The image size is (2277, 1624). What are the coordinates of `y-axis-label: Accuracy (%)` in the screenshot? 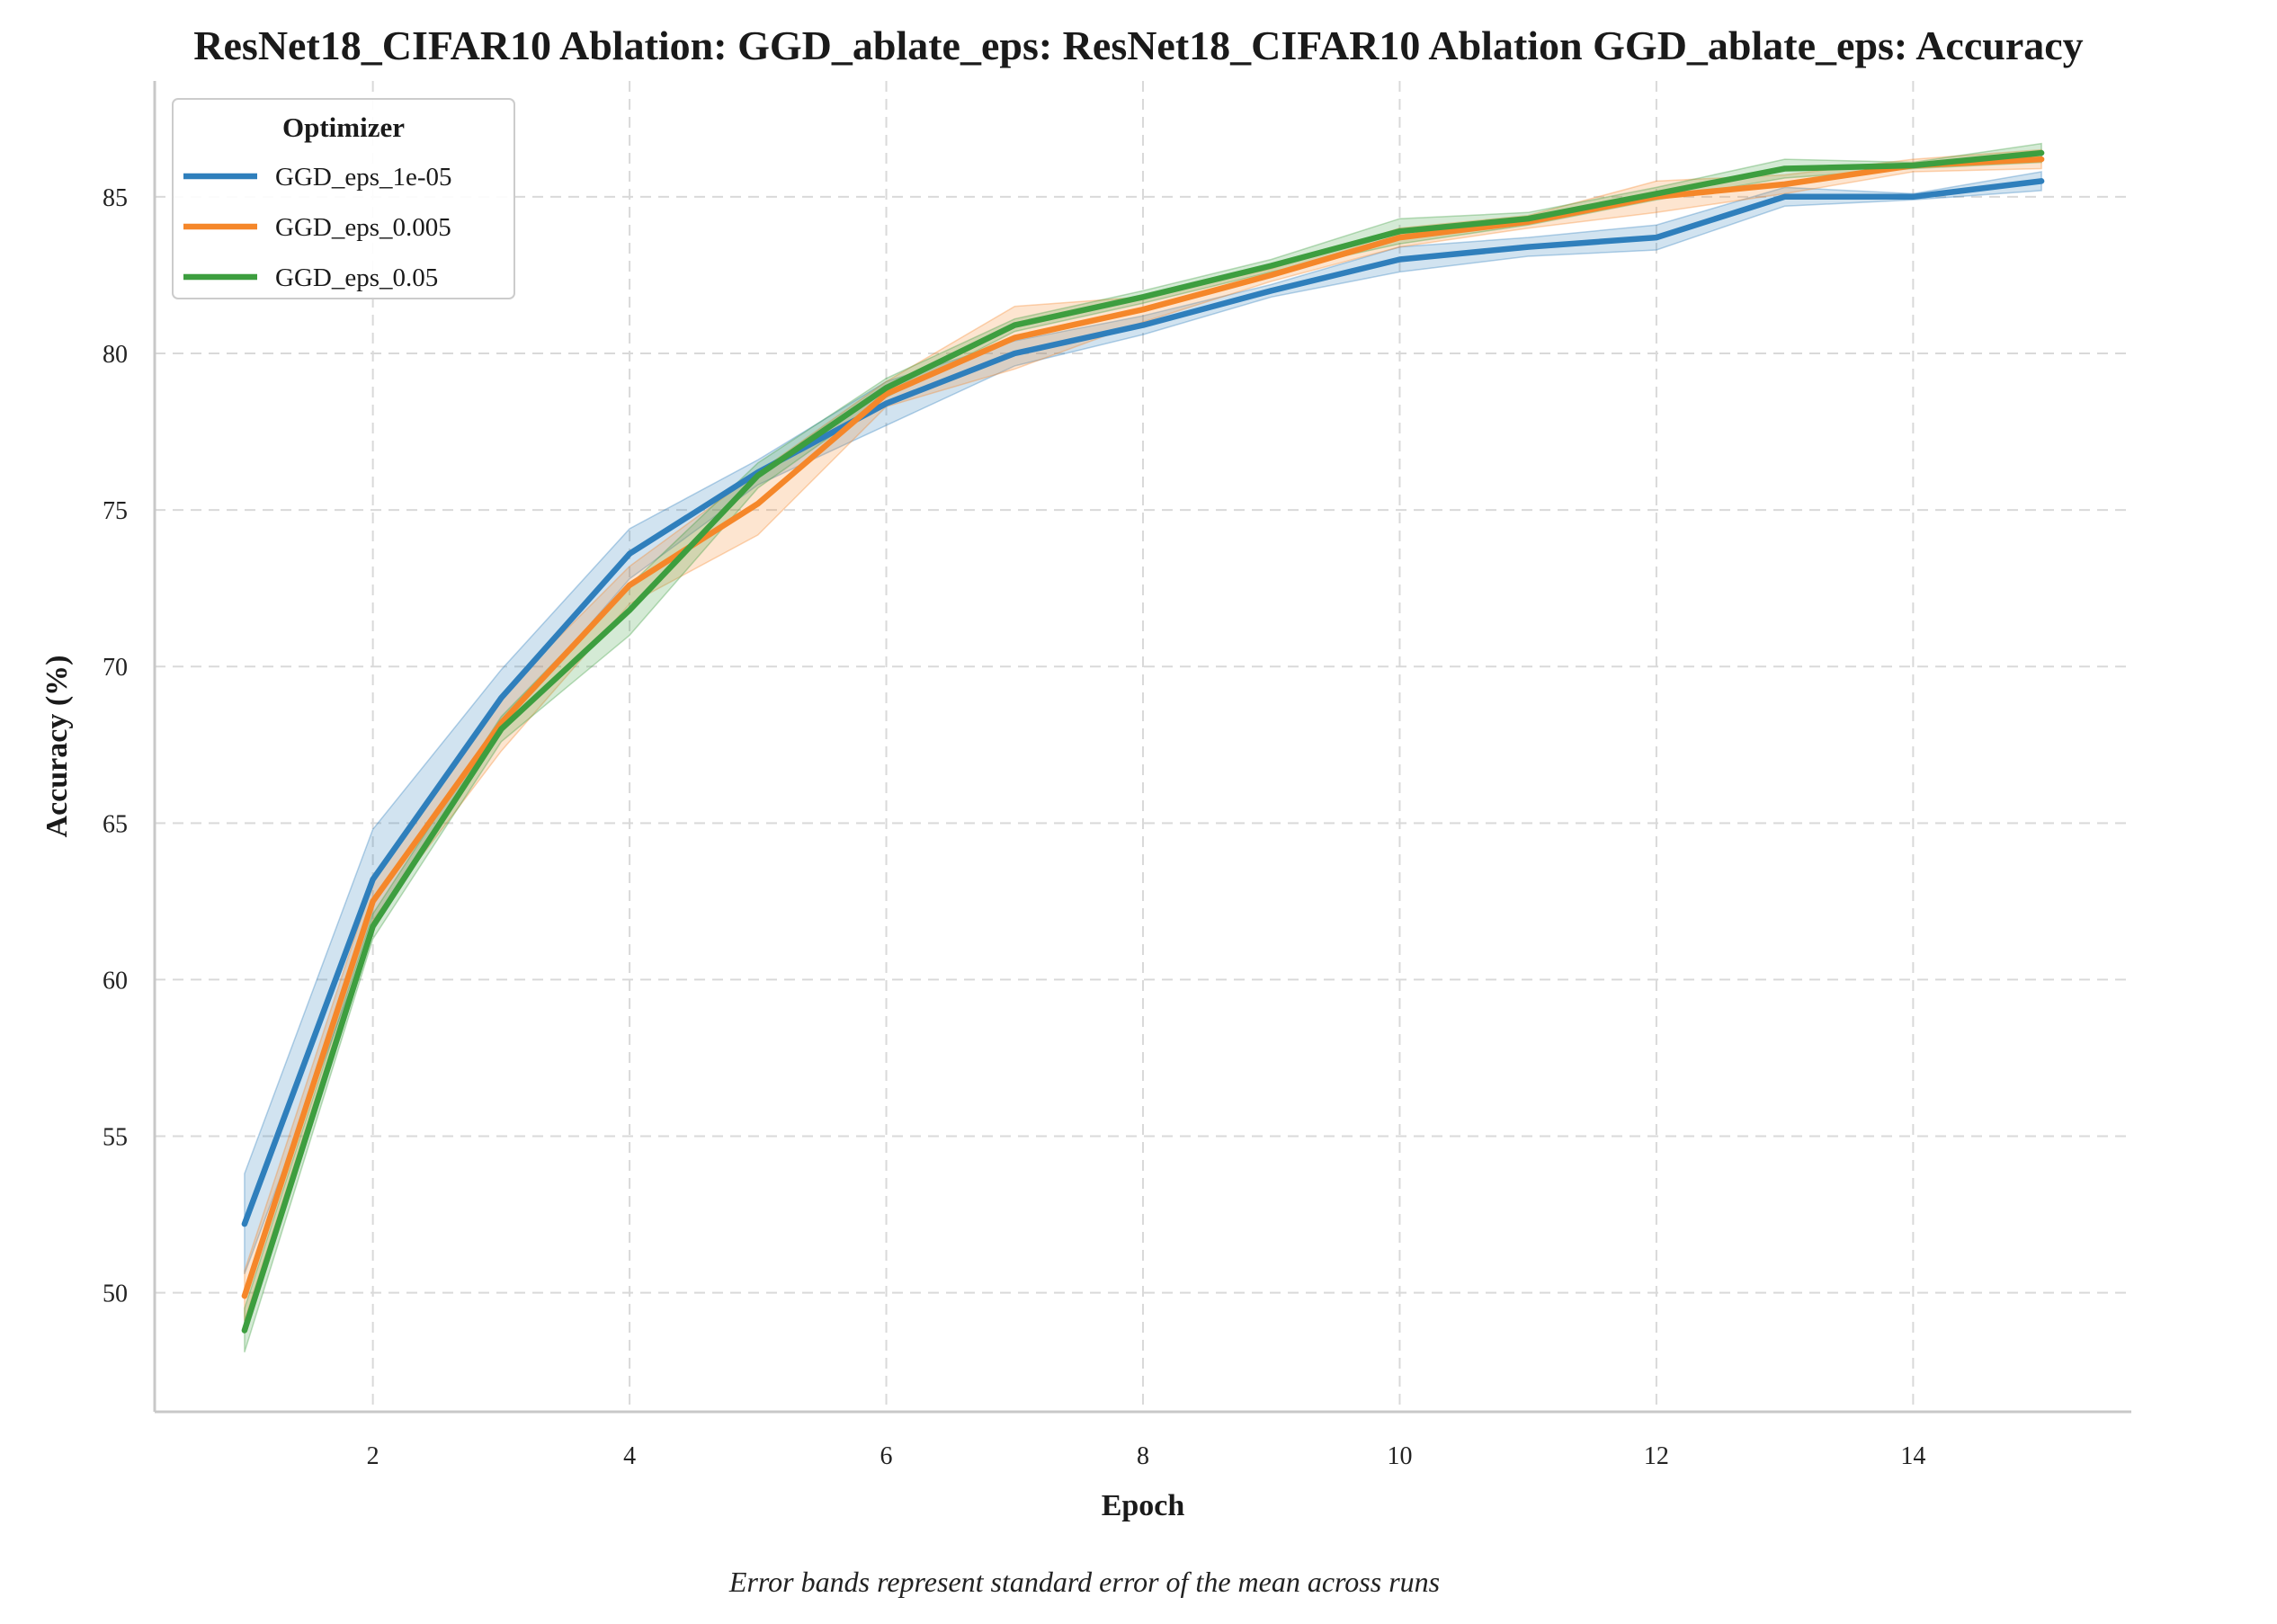 It's located at (57, 747).